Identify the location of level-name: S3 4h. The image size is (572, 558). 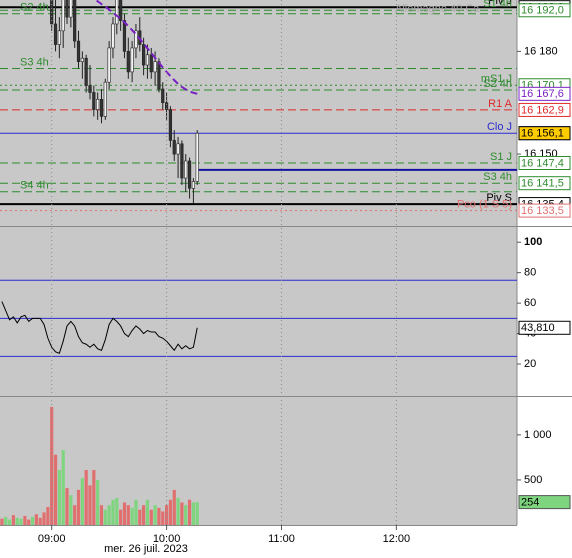
(497, 177).